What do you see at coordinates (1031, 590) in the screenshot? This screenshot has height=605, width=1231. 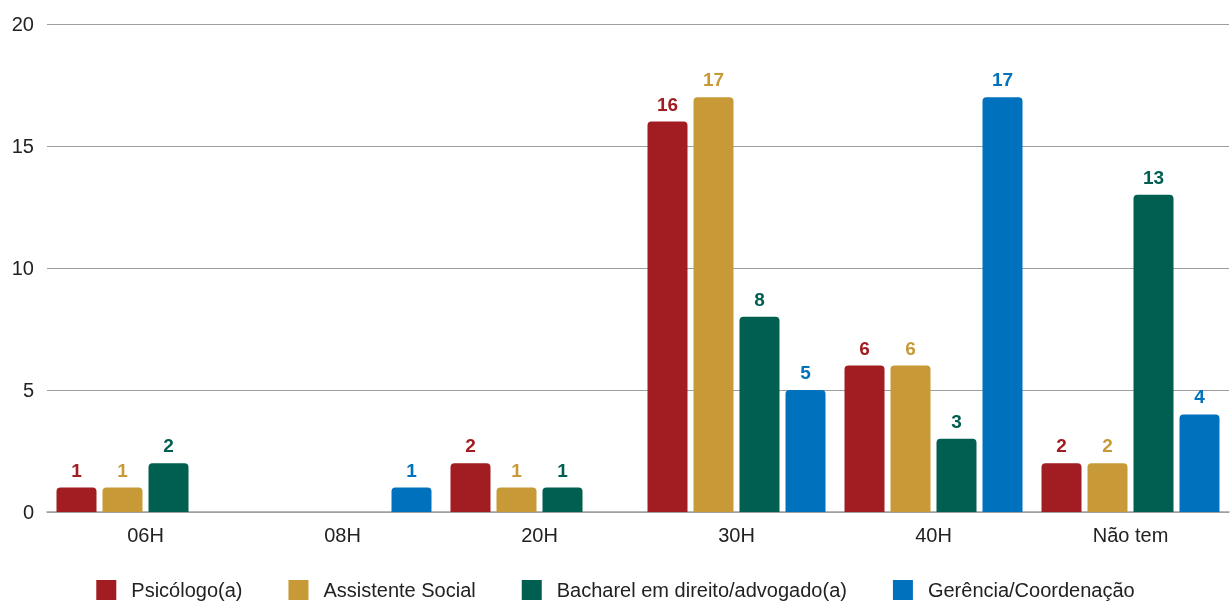 I see `legend-label: Gerência/Coordenação` at bounding box center [1031, 590].